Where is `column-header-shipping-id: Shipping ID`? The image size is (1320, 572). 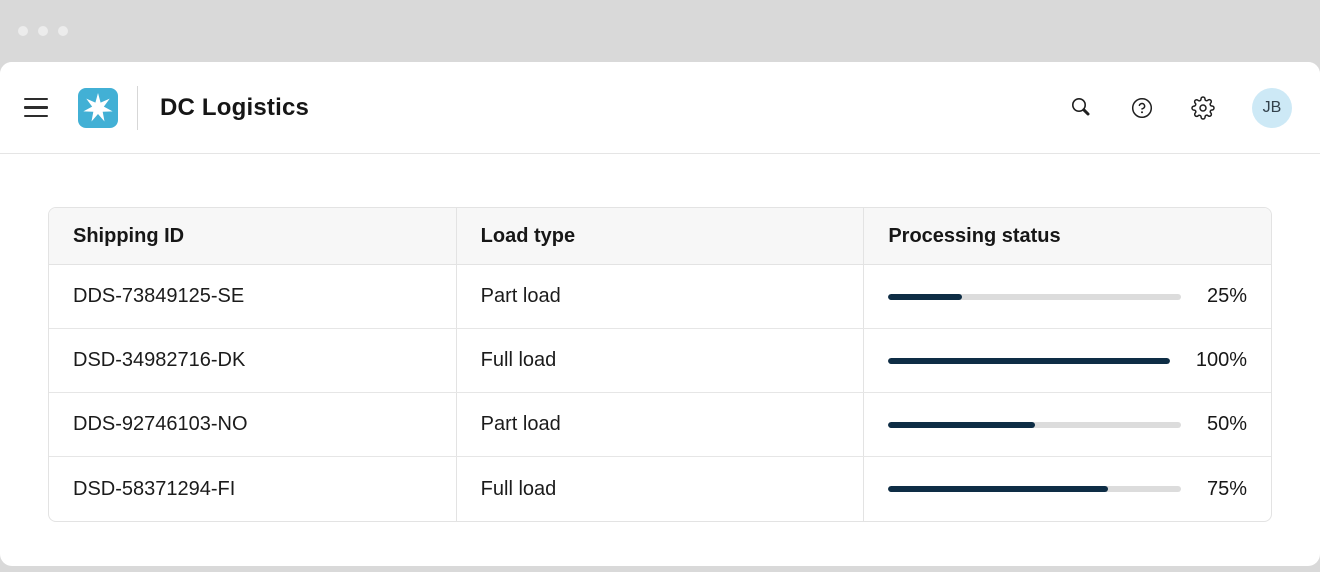
column-header-shipping-id: Shipping ID is located at coordinates (129, 235).